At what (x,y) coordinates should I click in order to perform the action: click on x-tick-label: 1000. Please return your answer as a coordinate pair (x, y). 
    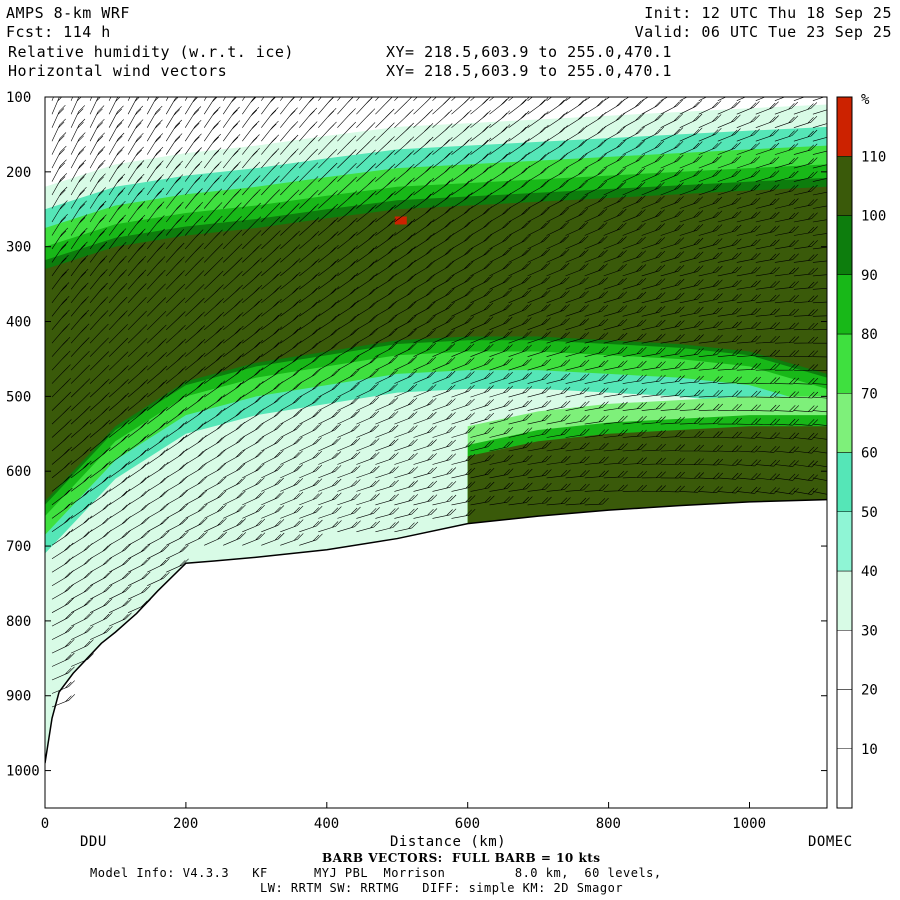
    Looking at the image, I should click on (749, 824).